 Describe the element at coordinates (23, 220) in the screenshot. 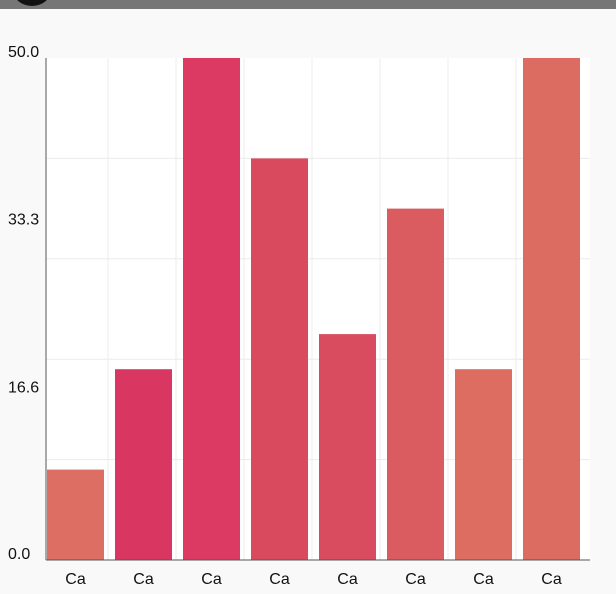

I see `y-tick-label: 33.3` at that location.